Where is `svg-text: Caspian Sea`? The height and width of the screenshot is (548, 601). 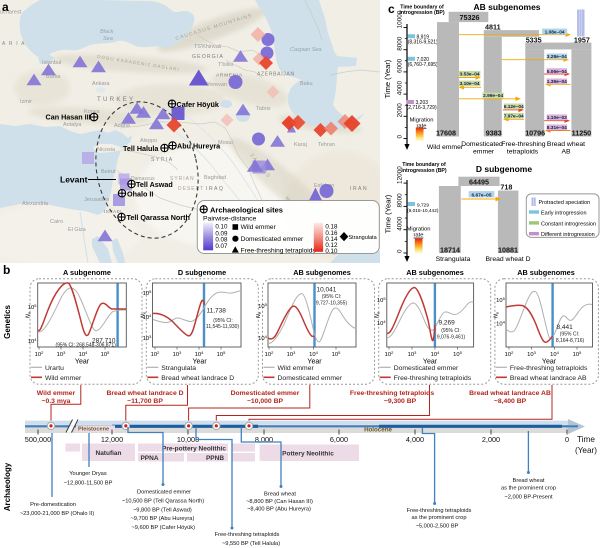 svg-text: Caspian Sea is located at coordinates (306, 50).